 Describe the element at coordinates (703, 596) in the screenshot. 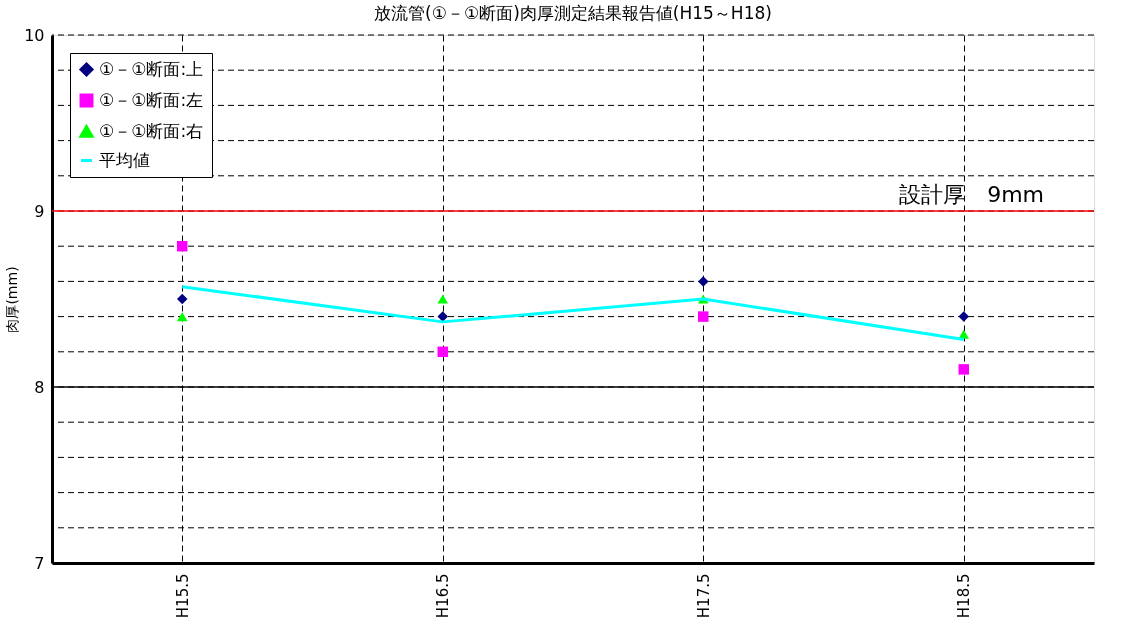

I see `x-tick-label: H17.5` at that location.